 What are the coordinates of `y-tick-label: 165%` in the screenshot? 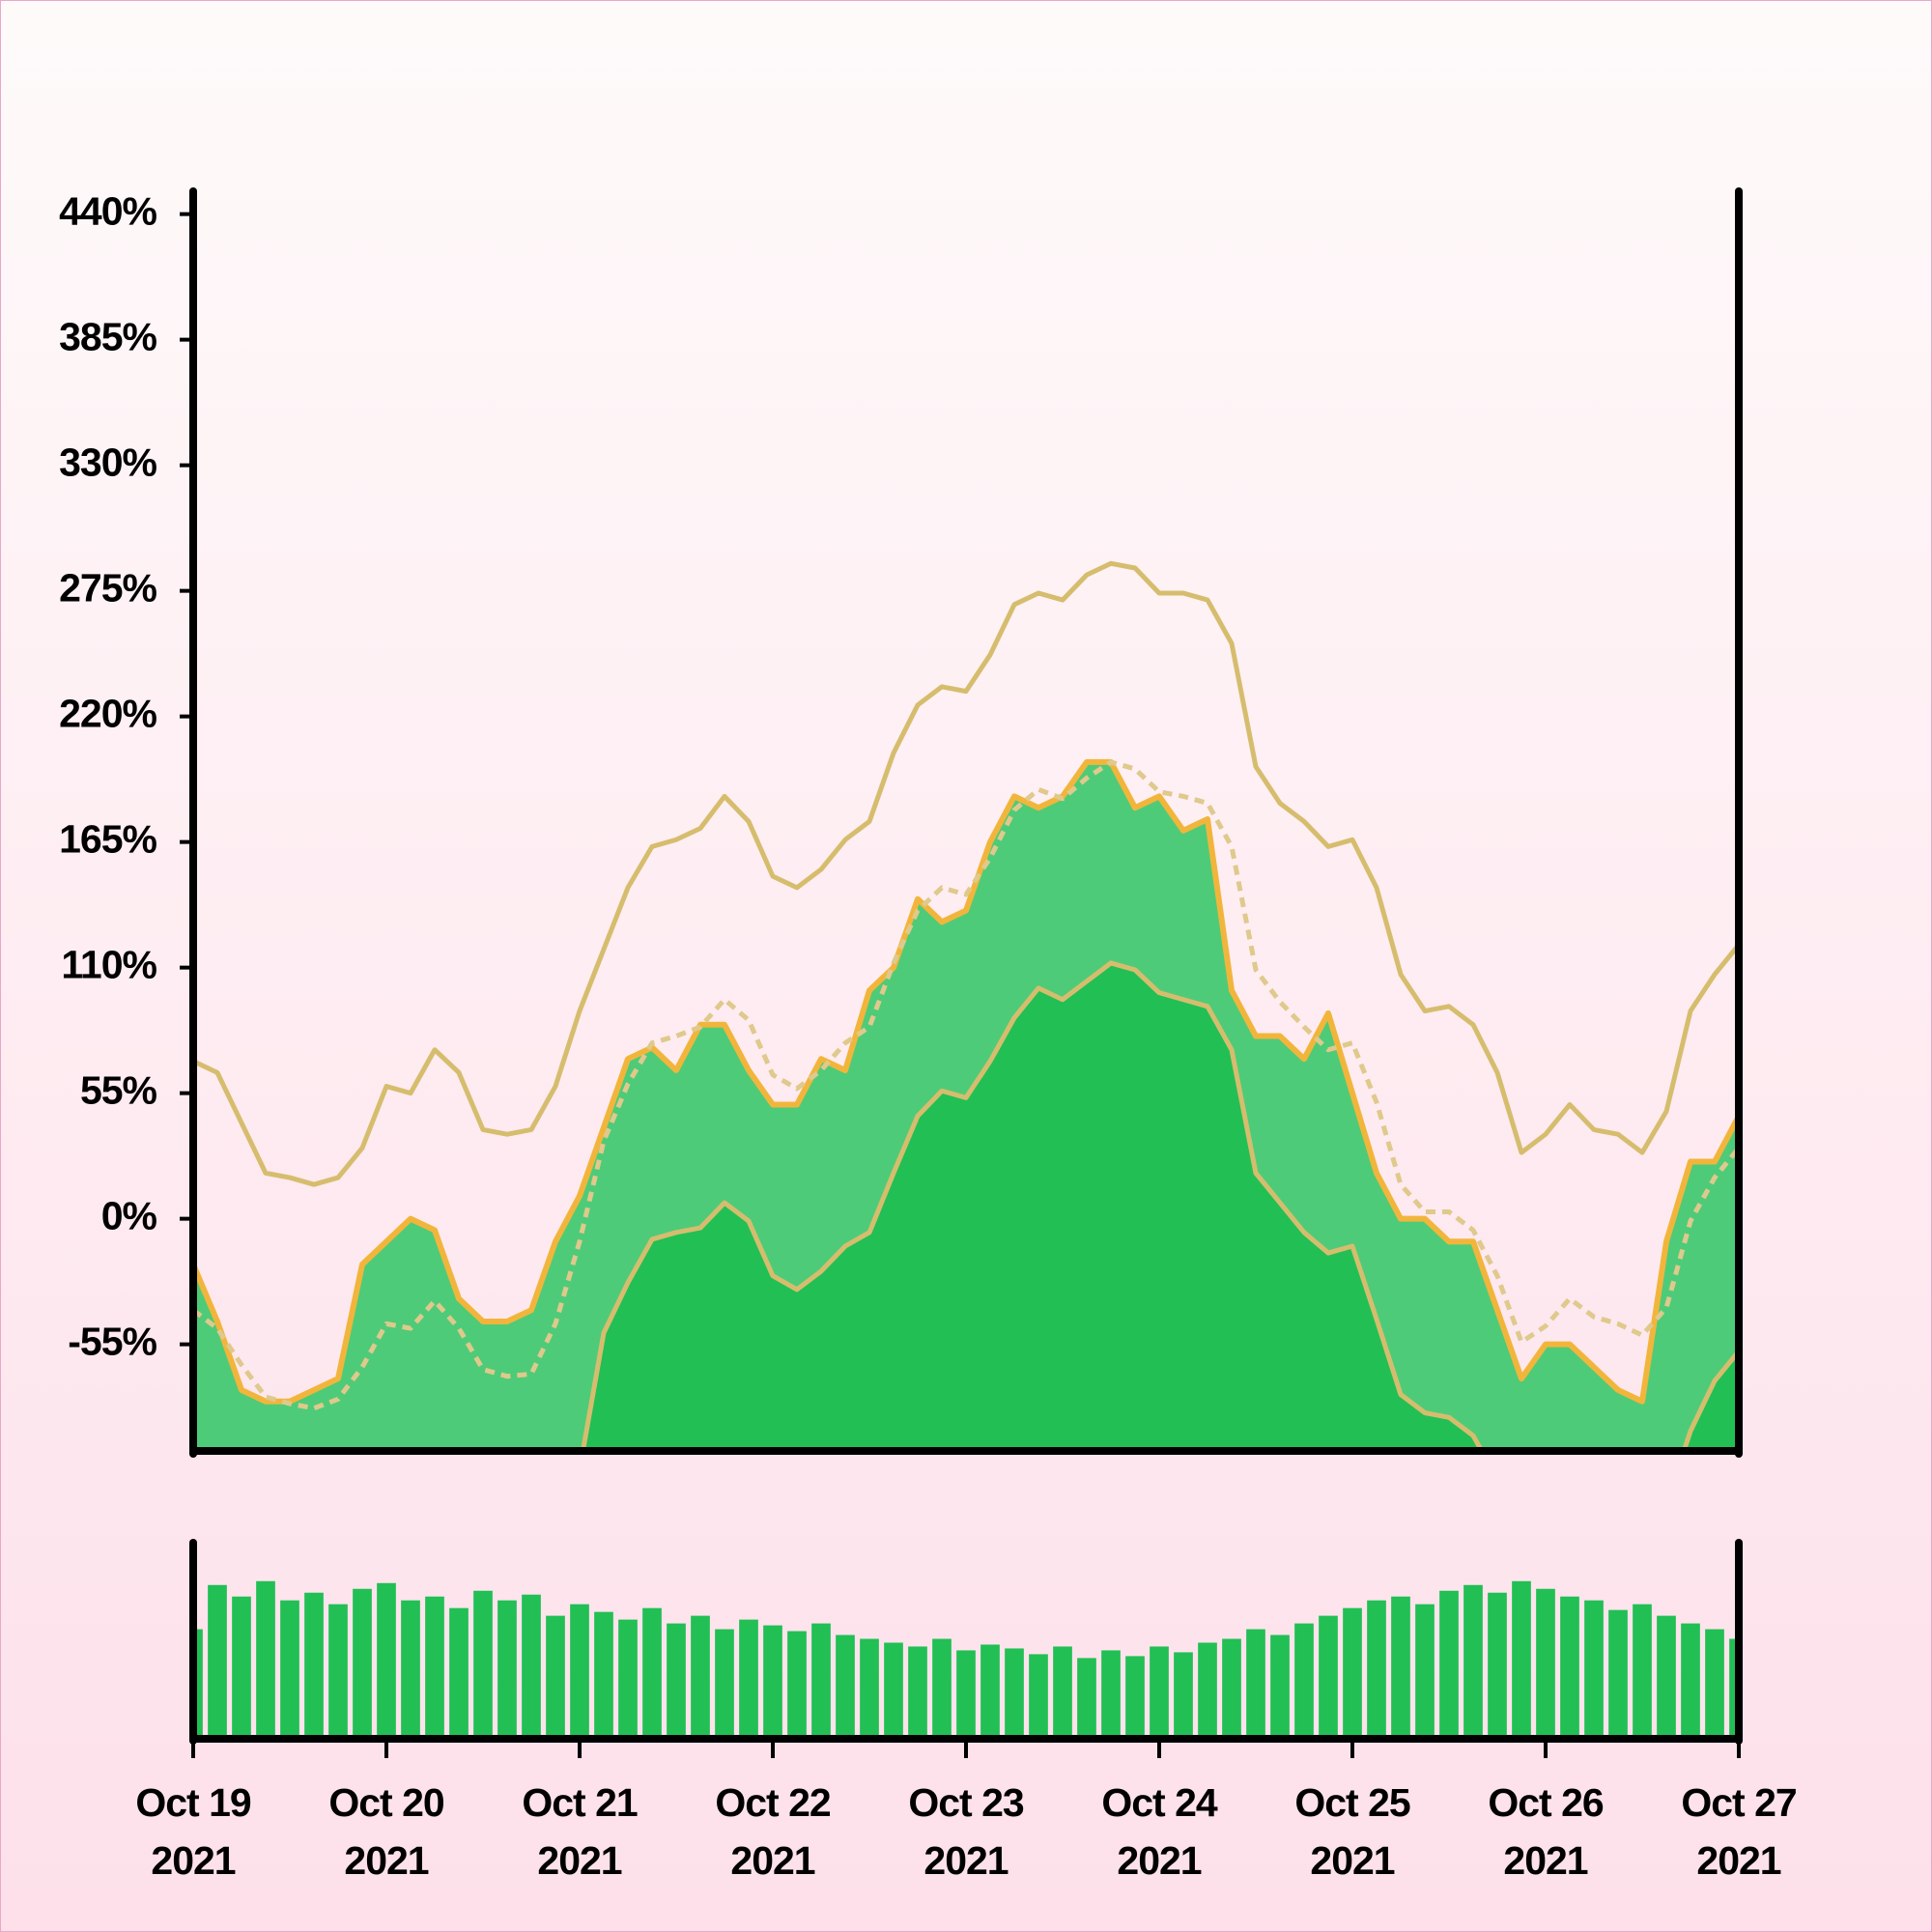 It's located at (107, 838).